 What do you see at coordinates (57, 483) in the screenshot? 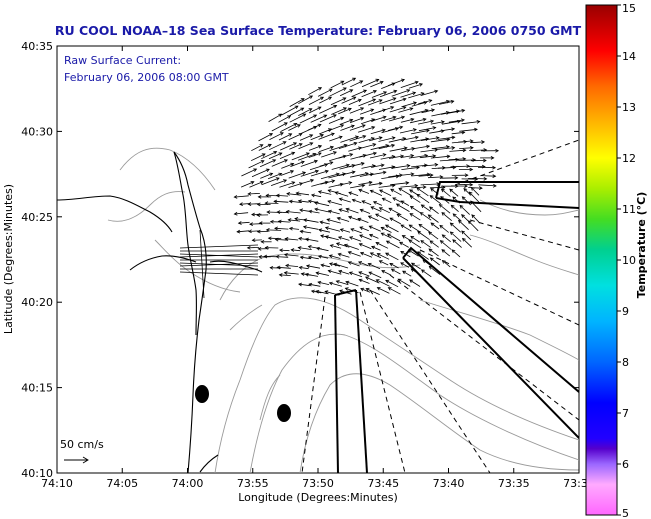
I see `x-tick-label: 74:10` at bounding box center [57, 483].